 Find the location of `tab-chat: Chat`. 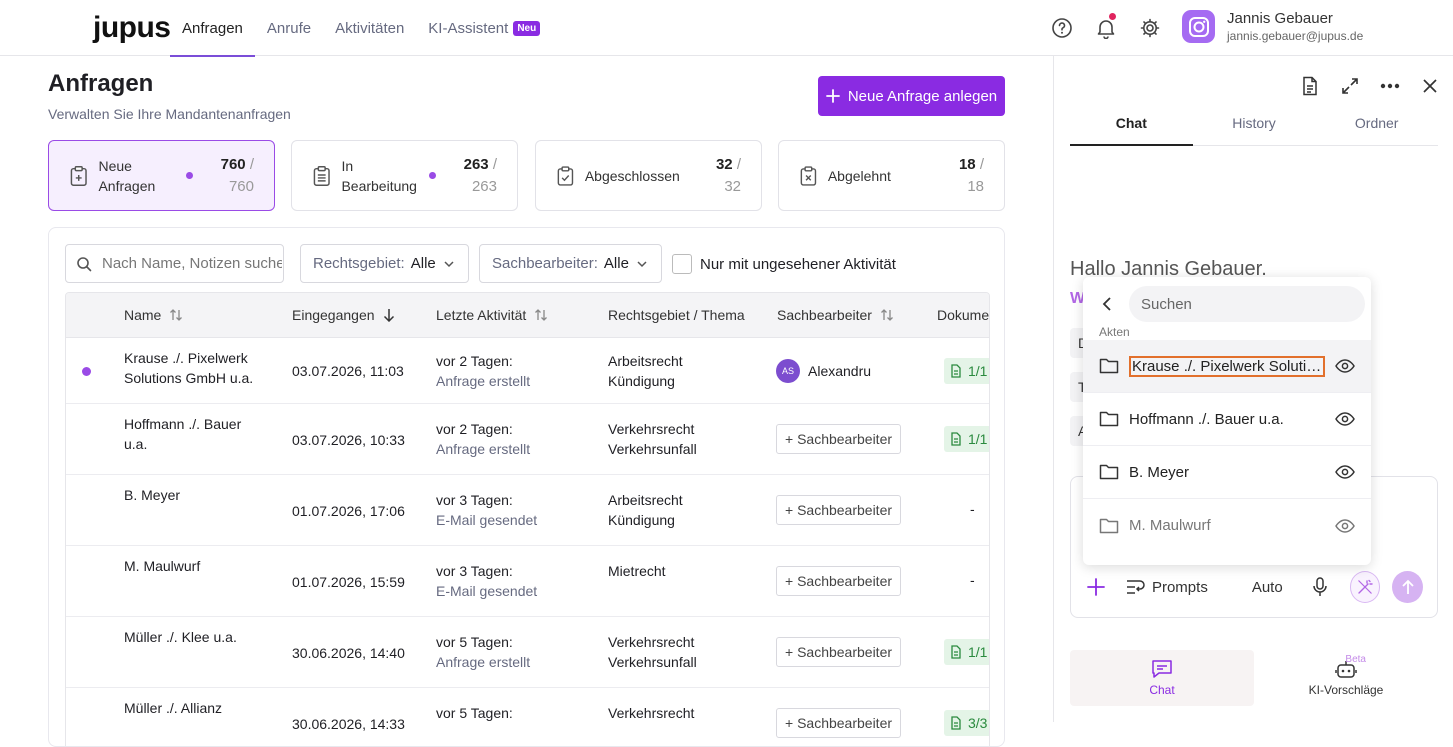

tab-chat: Chat is located at coordinates (1131, 127).